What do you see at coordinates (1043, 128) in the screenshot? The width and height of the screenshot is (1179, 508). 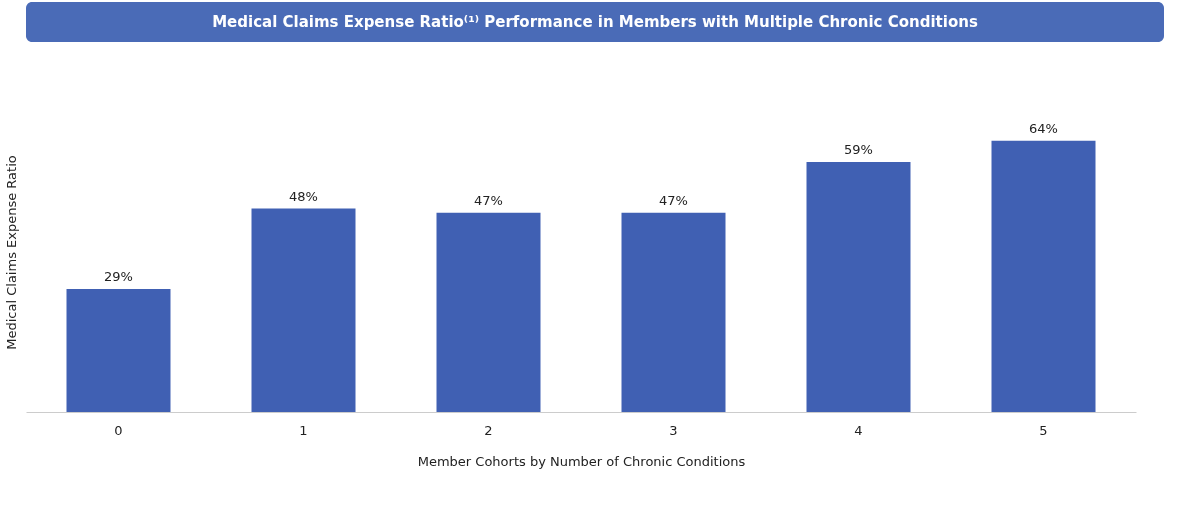 I see `data-label: 64%` at bounding box center [1043, 128].